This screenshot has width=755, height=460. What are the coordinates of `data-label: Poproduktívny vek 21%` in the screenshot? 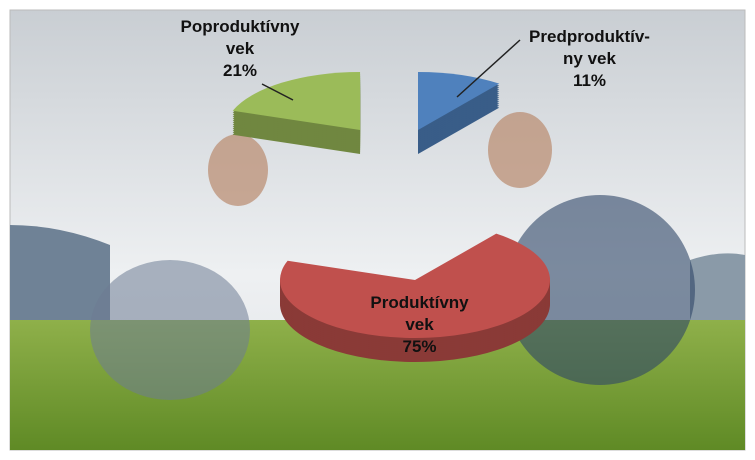 It's located at (240, 49).